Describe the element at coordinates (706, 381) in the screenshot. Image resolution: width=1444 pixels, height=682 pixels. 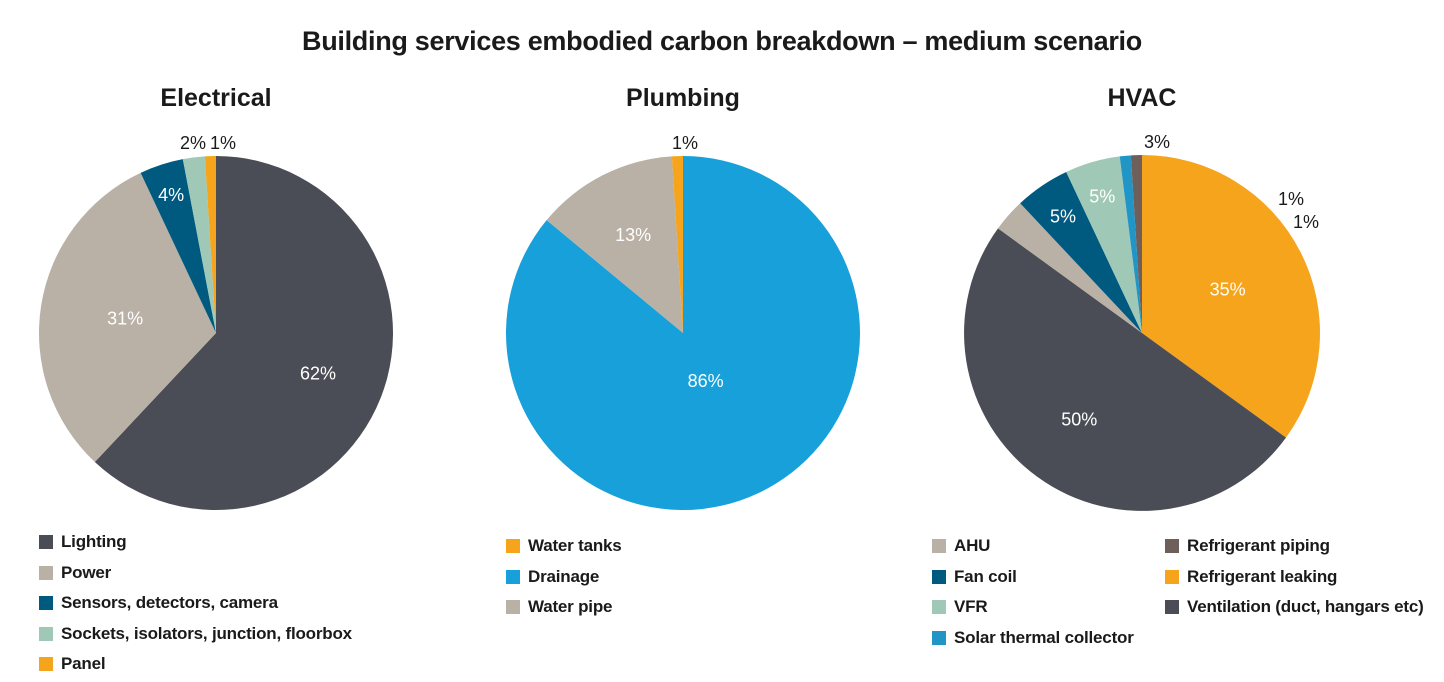
I see `slice-label-drainage: 86%` at that location.